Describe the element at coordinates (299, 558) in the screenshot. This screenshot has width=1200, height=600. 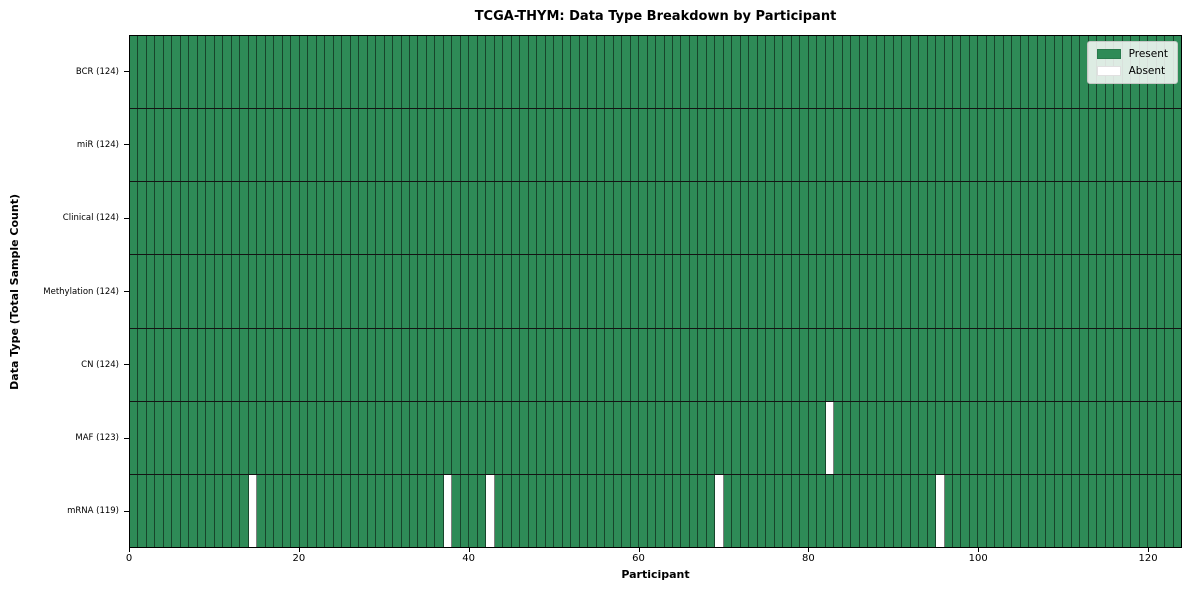
I see `x-tick-label-20: 20` at that location.